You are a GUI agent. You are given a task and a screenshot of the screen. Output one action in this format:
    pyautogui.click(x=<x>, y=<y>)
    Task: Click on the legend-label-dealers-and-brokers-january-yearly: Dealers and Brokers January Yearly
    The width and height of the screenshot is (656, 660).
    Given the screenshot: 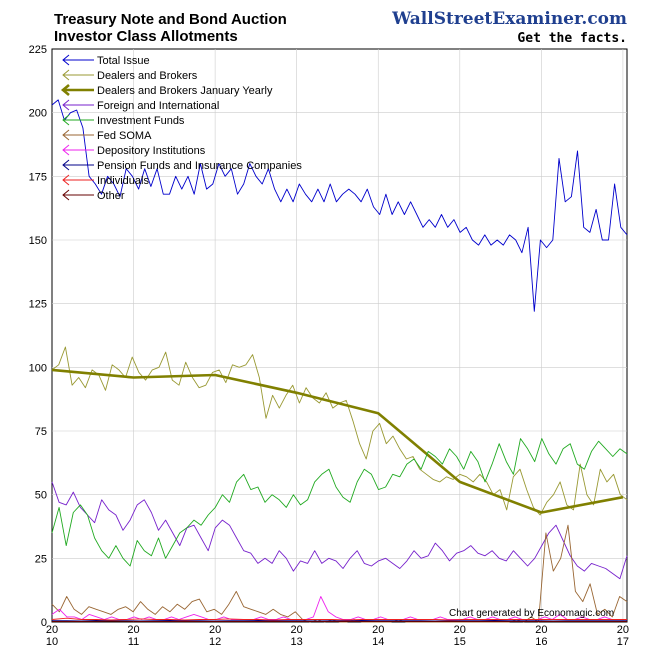 What is the action you would take?
    pyautogui.click(x=185, y=91)
    